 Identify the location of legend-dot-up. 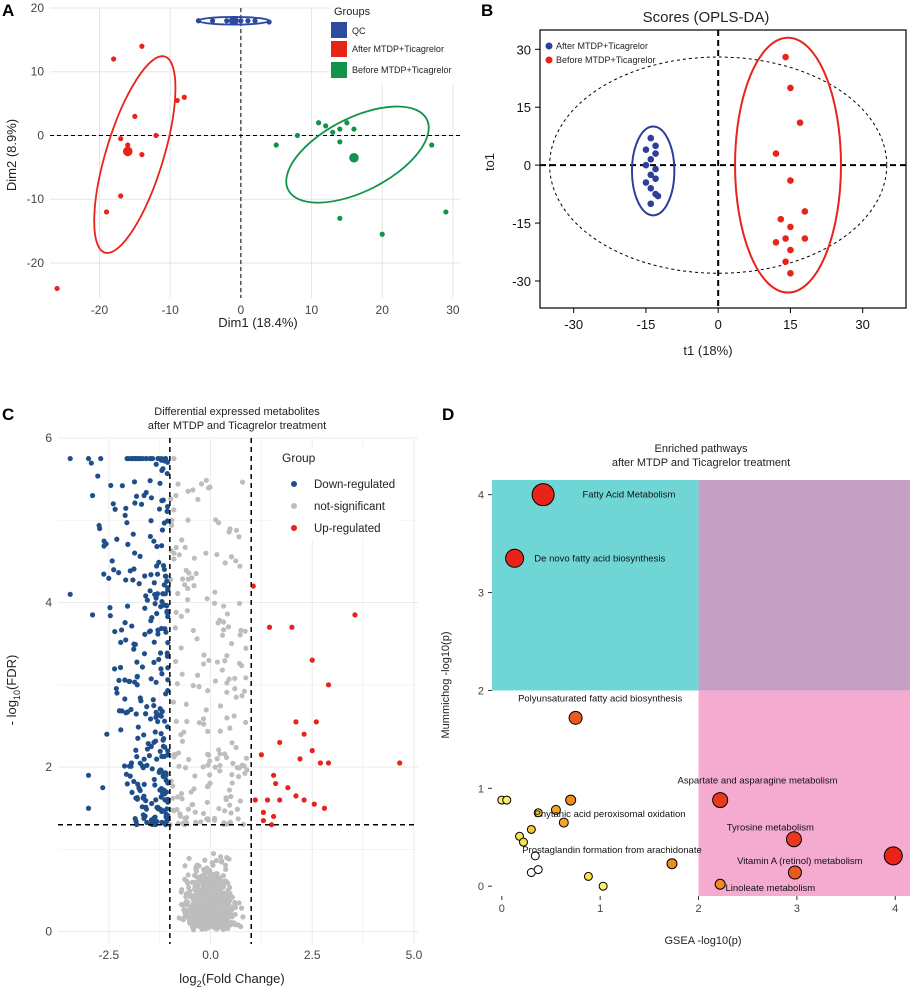
(294, 528).